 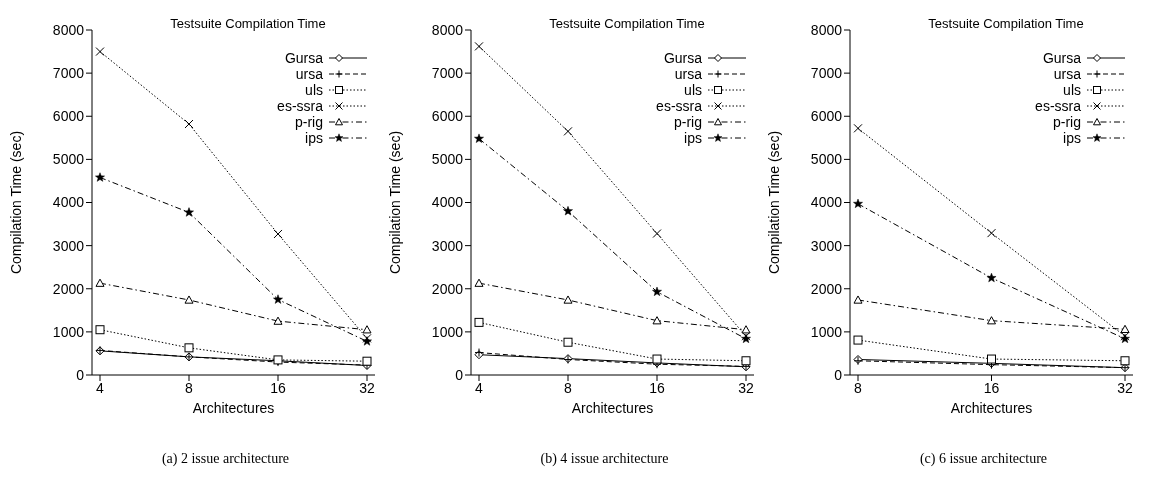 What do you see at coordinates (225, 459) in the screenshot?
I see `text: (a) 2 issue architecture` at bounding box center [225, 459].